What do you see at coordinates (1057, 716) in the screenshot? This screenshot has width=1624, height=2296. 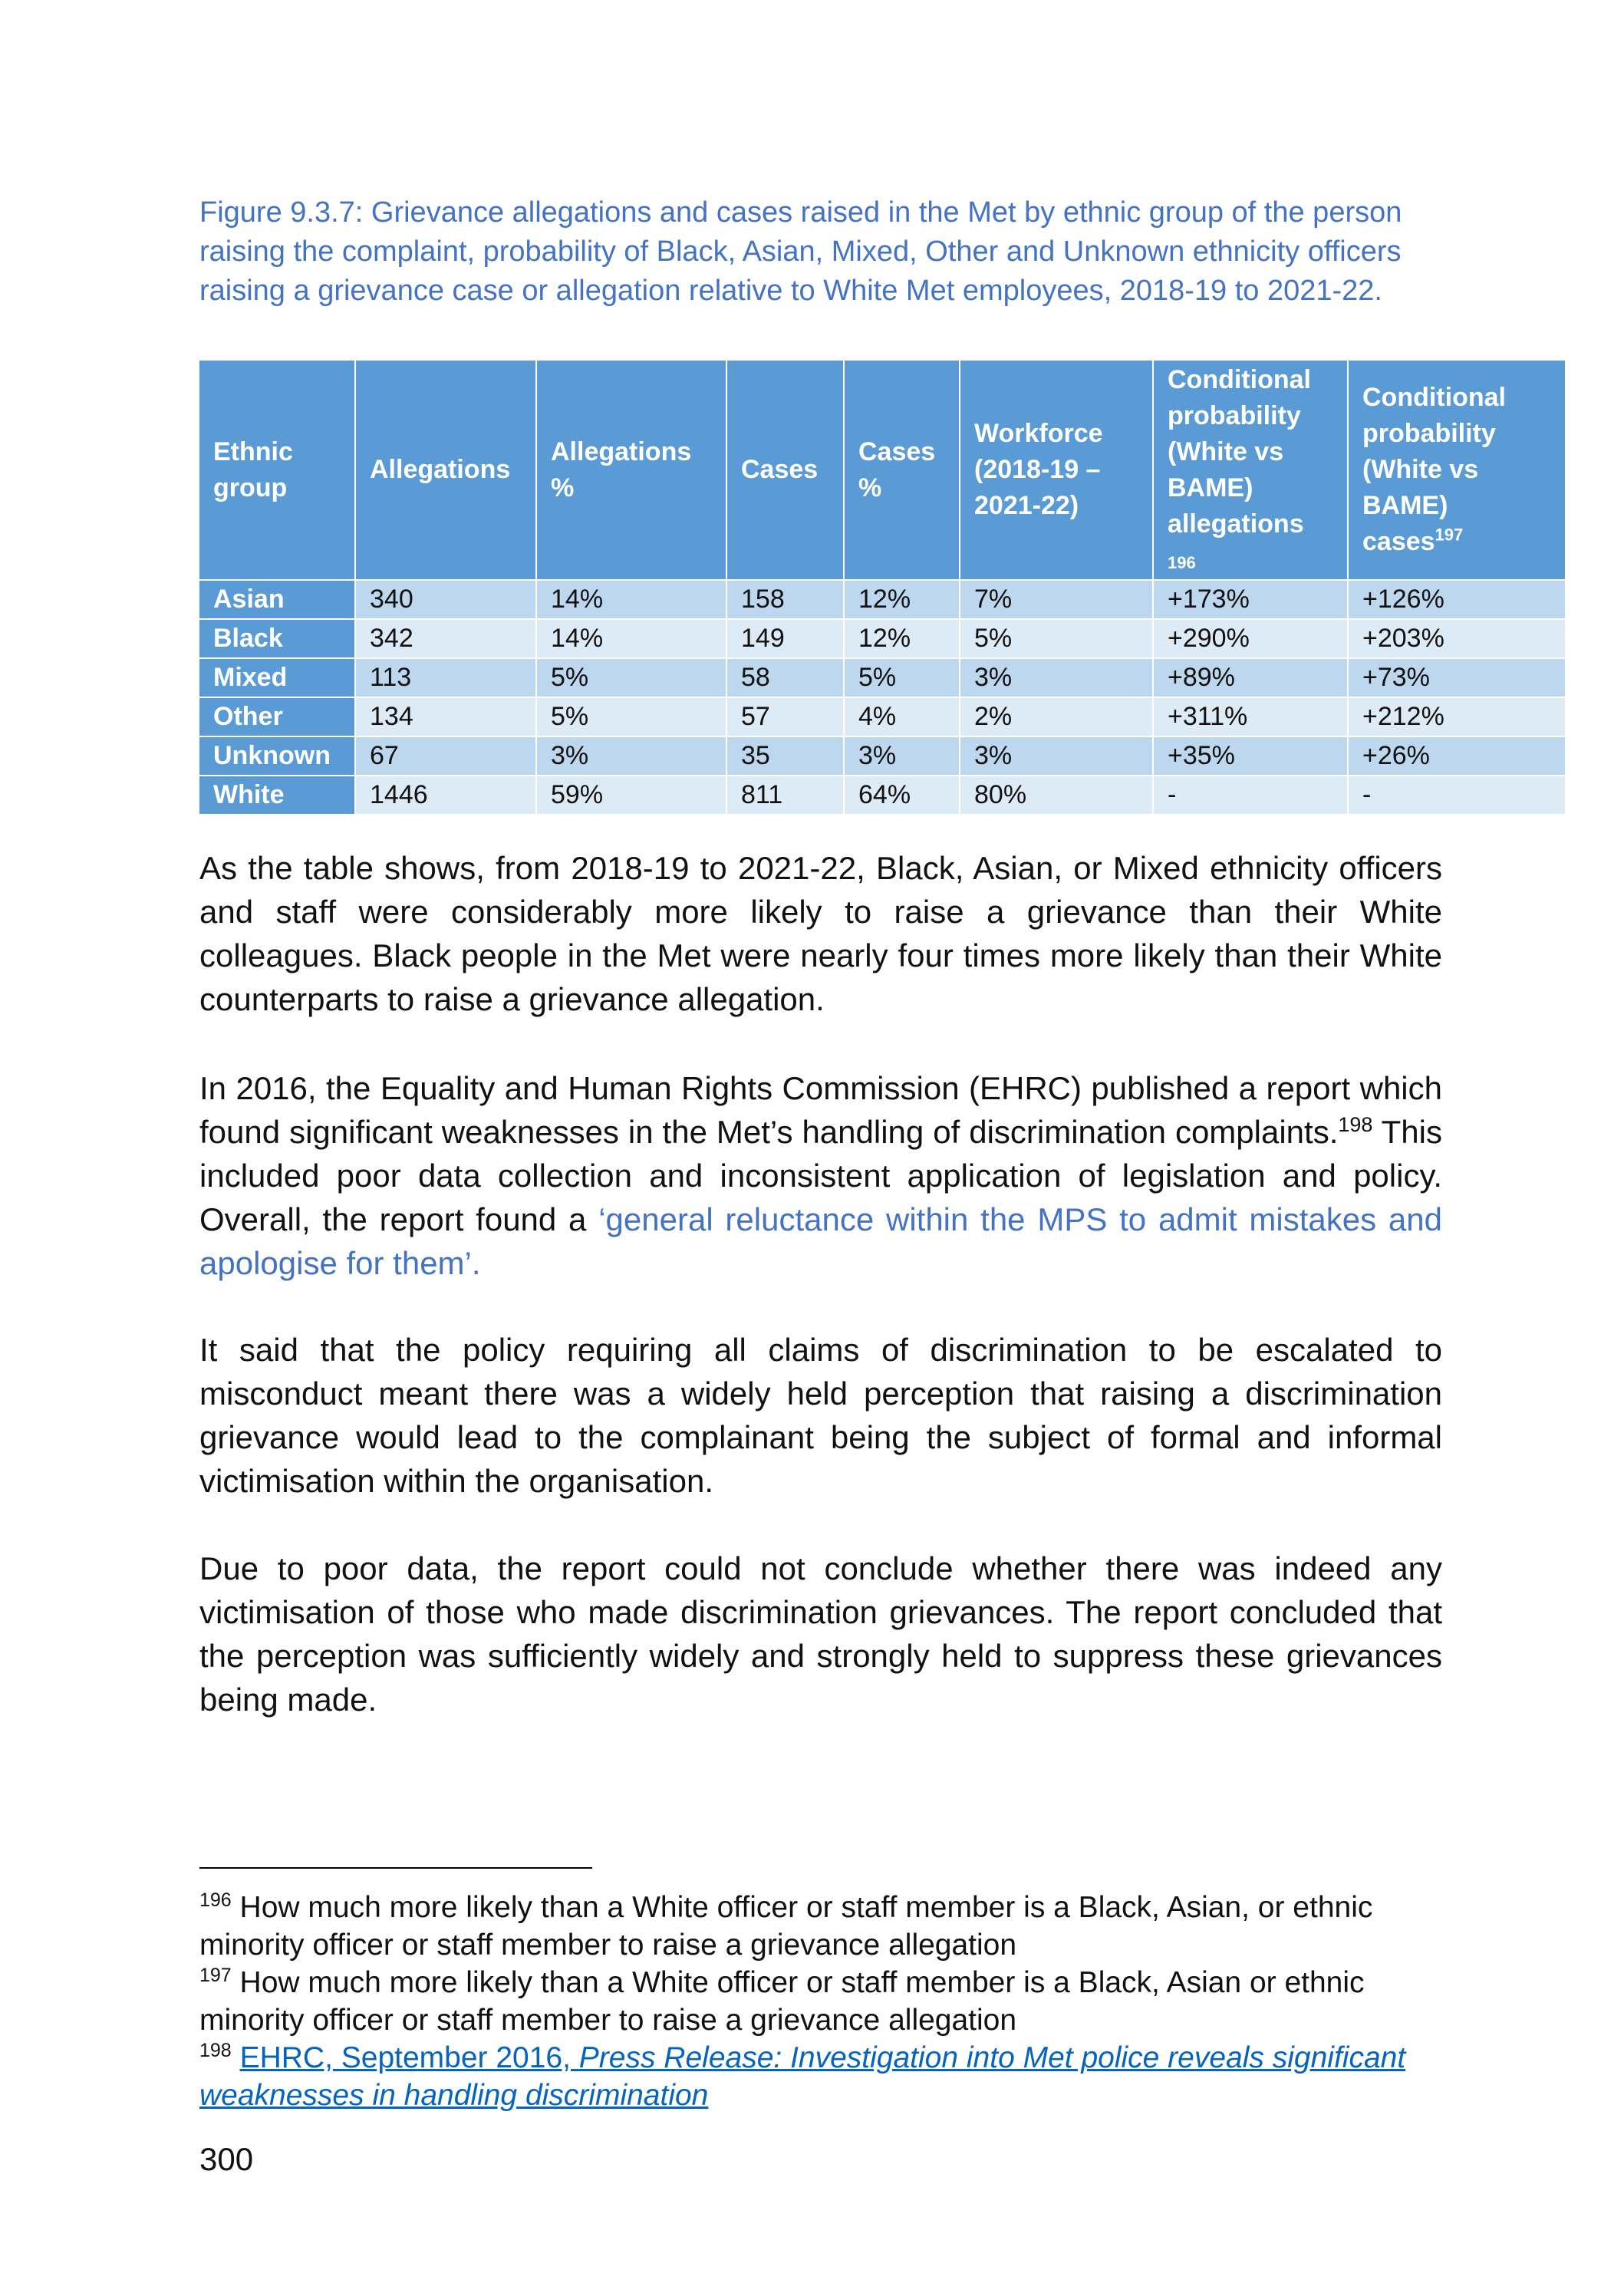 I see `cell-workforce: 2%` at bounding box center [1057, 716].